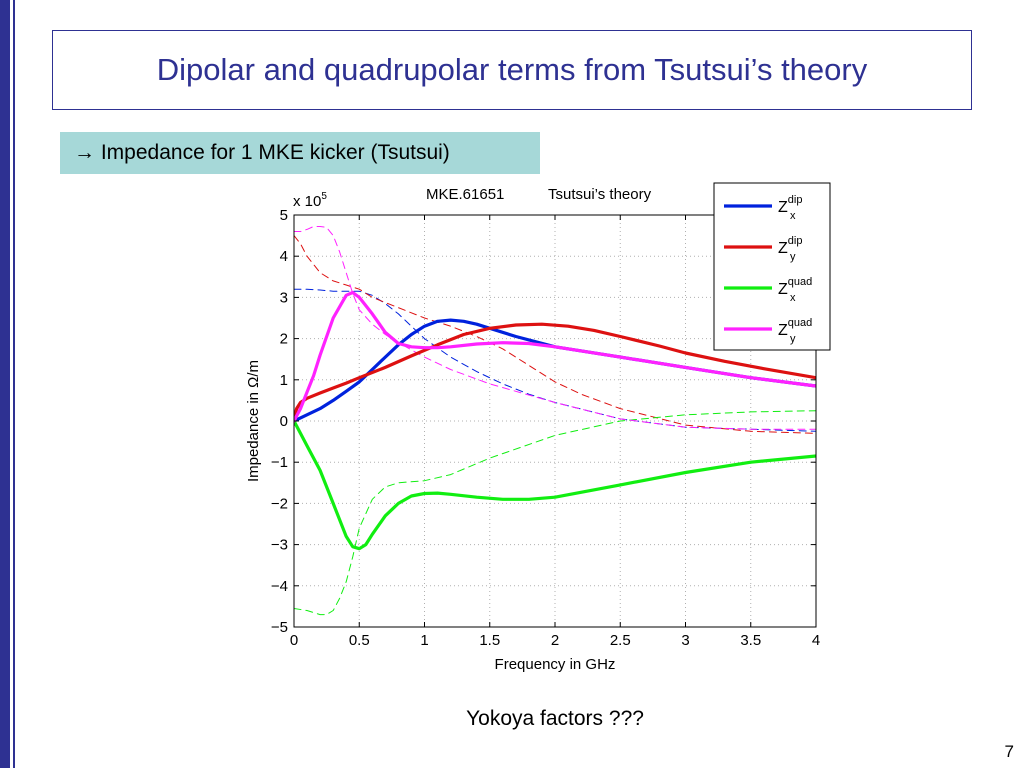 The width and height of the screenshot is (1024, 768). What do you see at coordinates (5, 384) in the screenshot?
I see `left-accent-bar` at bounding box center [5, 384].